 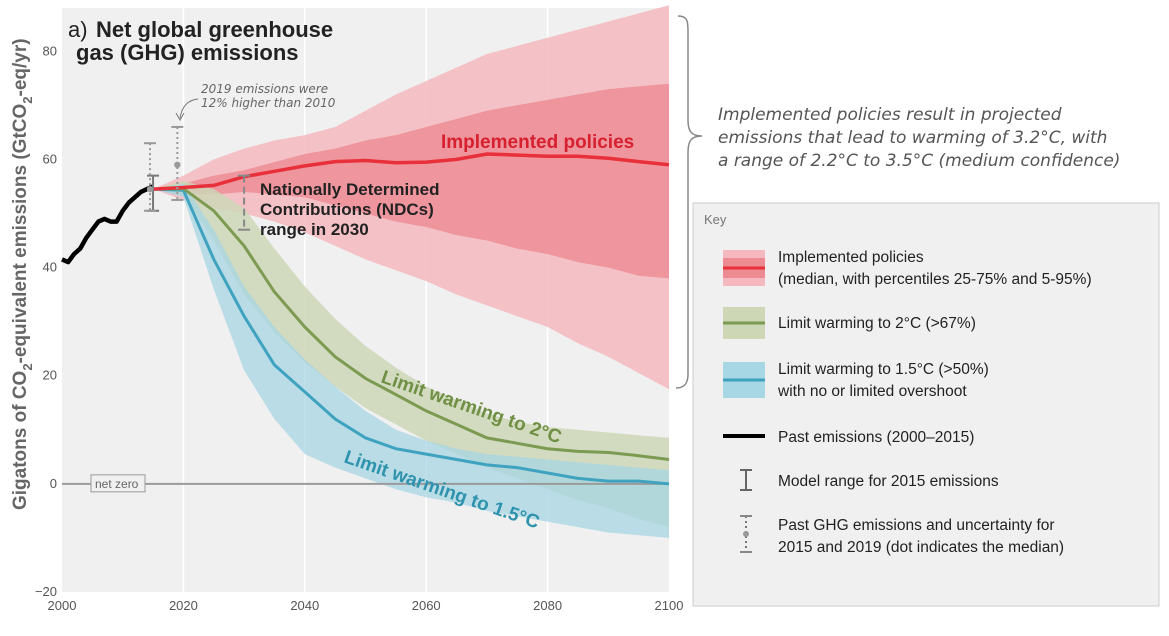 I want to click on emissions-note-arrowhead, so click(x=180, y=117).